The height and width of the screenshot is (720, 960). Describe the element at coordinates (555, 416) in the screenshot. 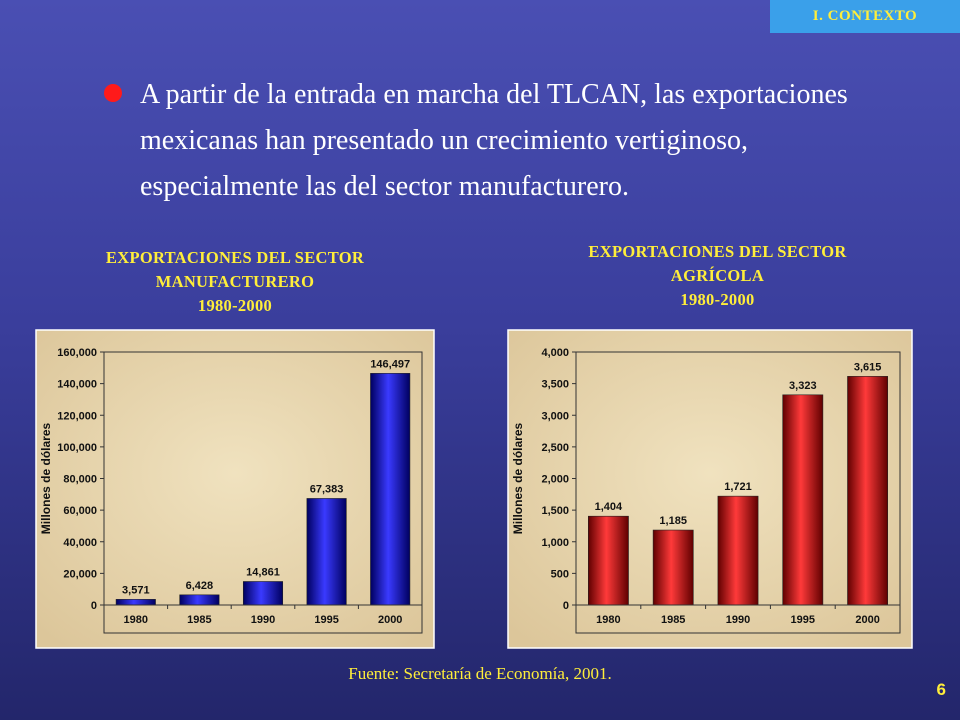

I see `y-tick-label: 3,000` at that location.